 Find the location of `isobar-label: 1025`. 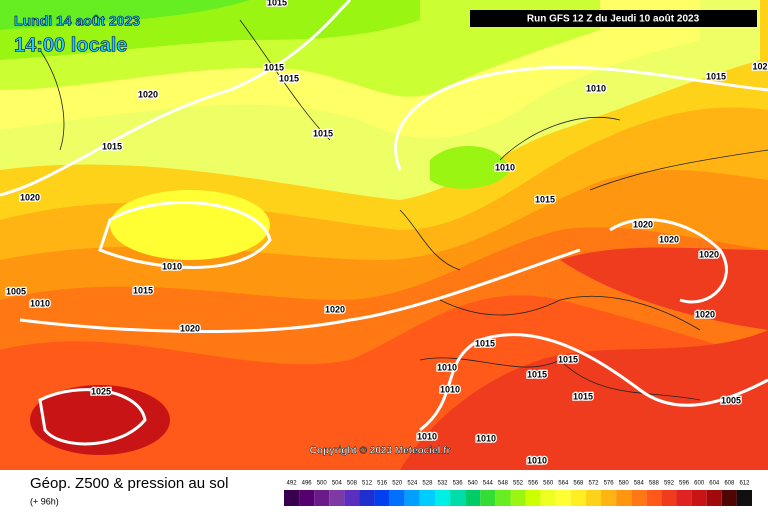

isobar-label: 1025 is located at coordinates (101, 391).